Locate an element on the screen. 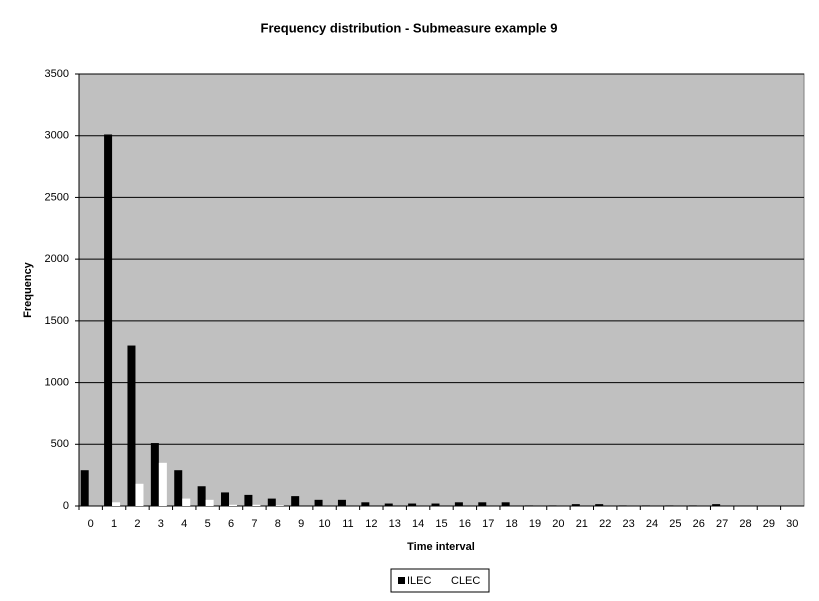  x-tick-label: 7 is located at coordinates (254, 524).